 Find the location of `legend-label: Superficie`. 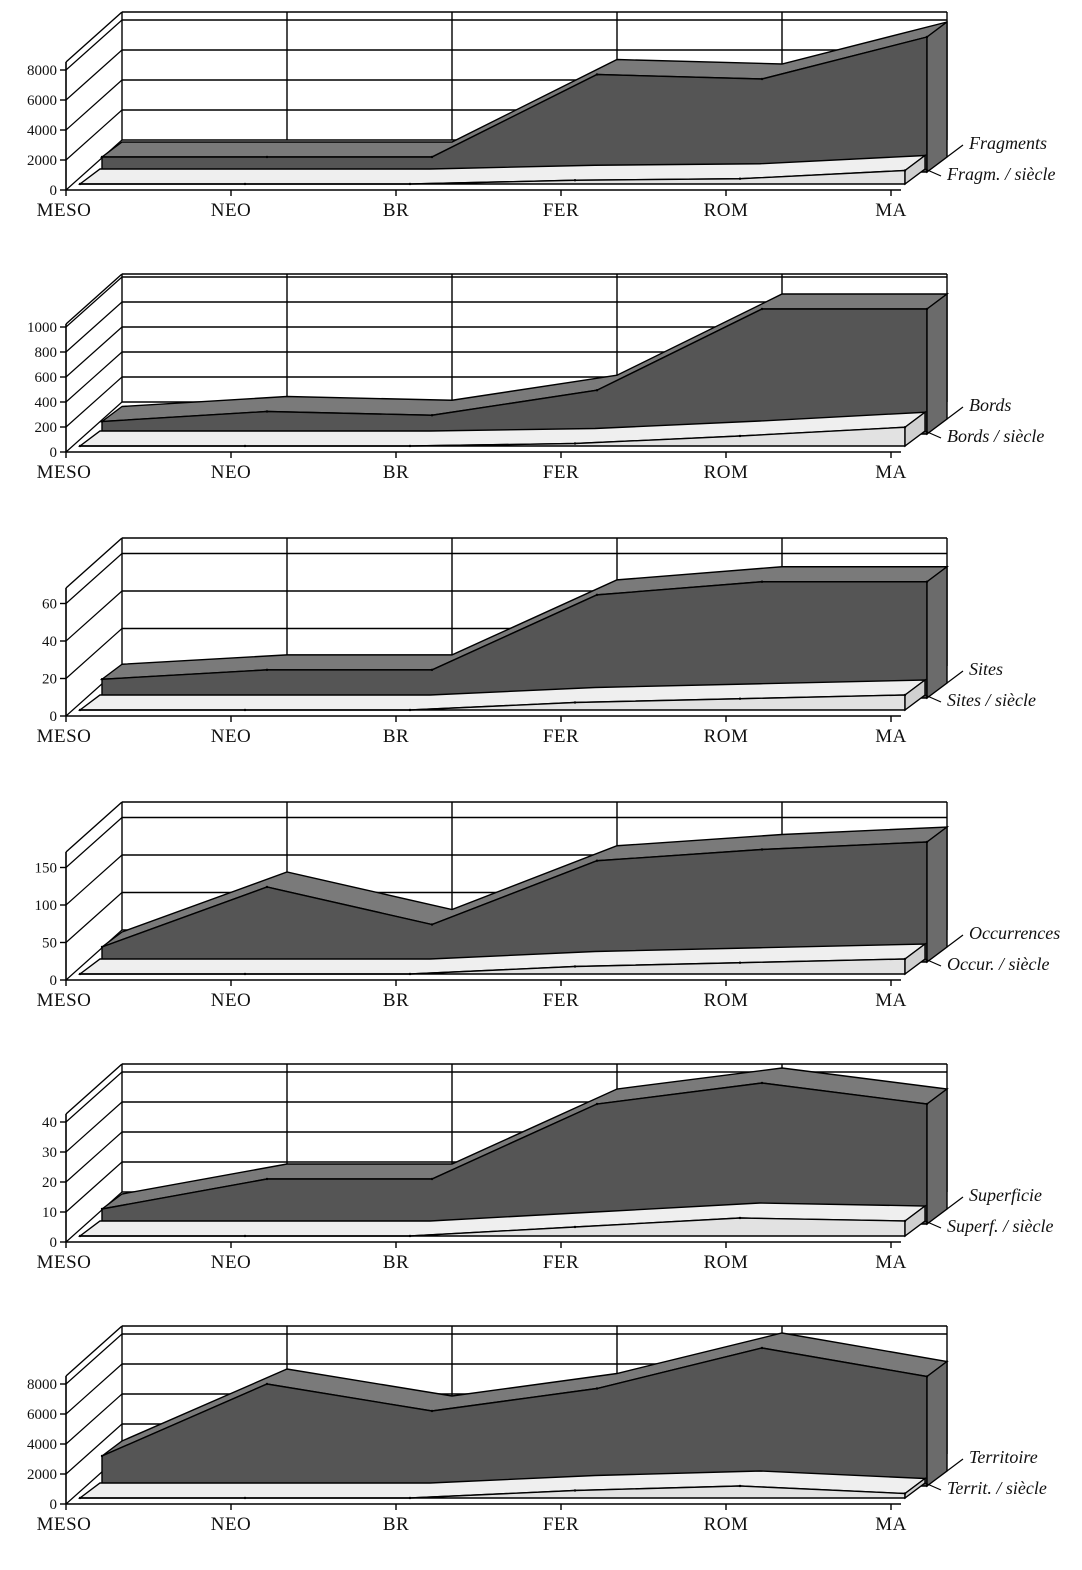

legend-label: Superficie is located at coordinates (1005, 1195).